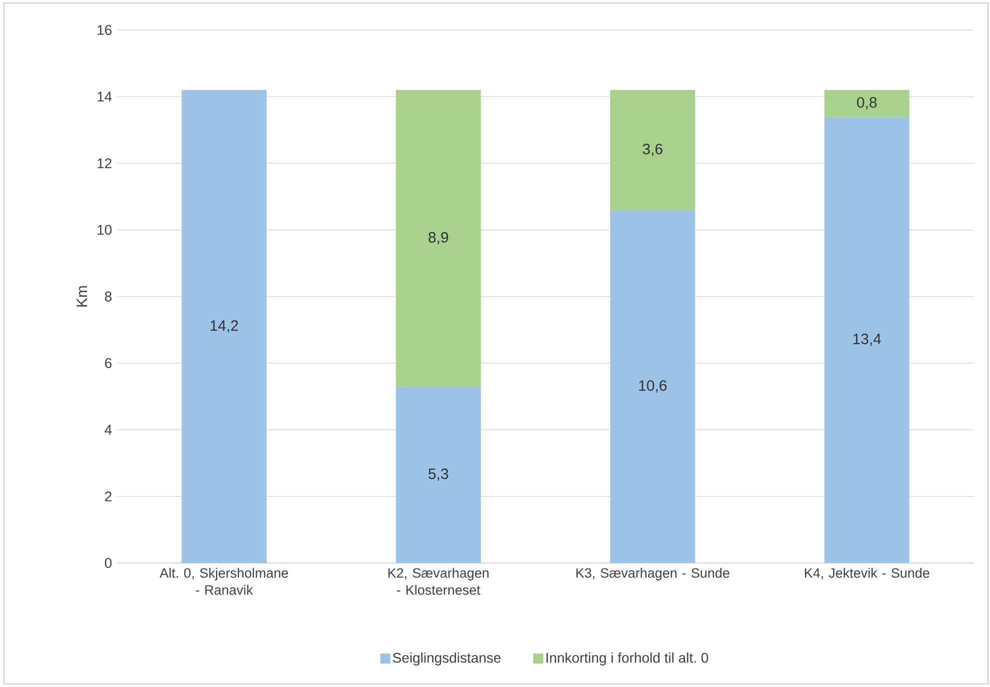 This screenshot has height=687, width=990. Describe the element at coordinates (108, 563) in the screenshot. I see `y-tick-label: 0` at that location.